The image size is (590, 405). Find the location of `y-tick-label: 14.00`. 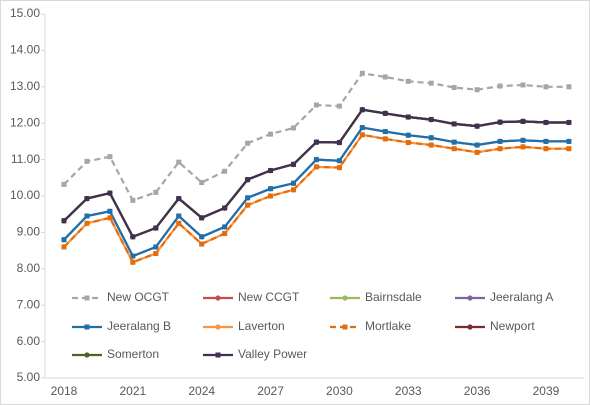

y-tick-label: 14.00 is located at coordinates (25, 50).